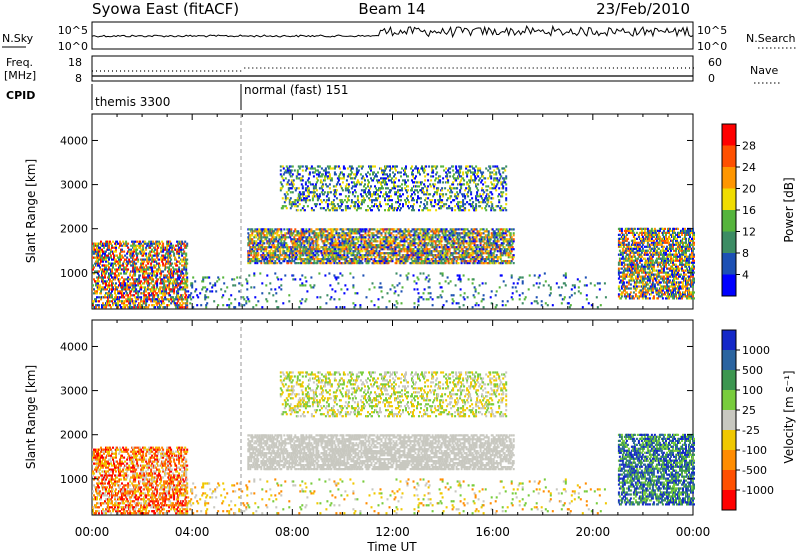 The image size is (800, 559). Describe the element at coordinates (715, 62) in the screenshot. I see `freq-right-tick-top: 60` at that location.